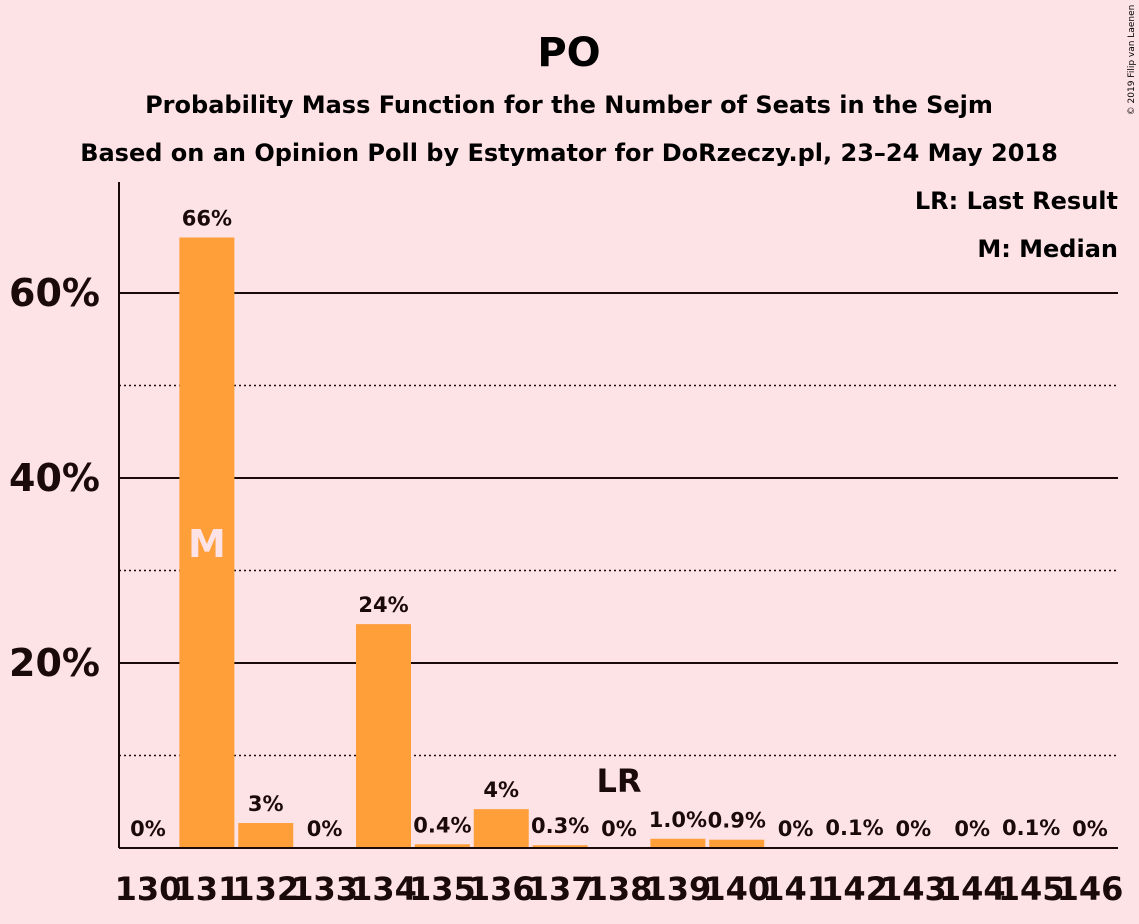 Image resolution: width=1139 pixels, height=924 pixels. I want to click on y-tick-label: 60%, so click(54, 293).